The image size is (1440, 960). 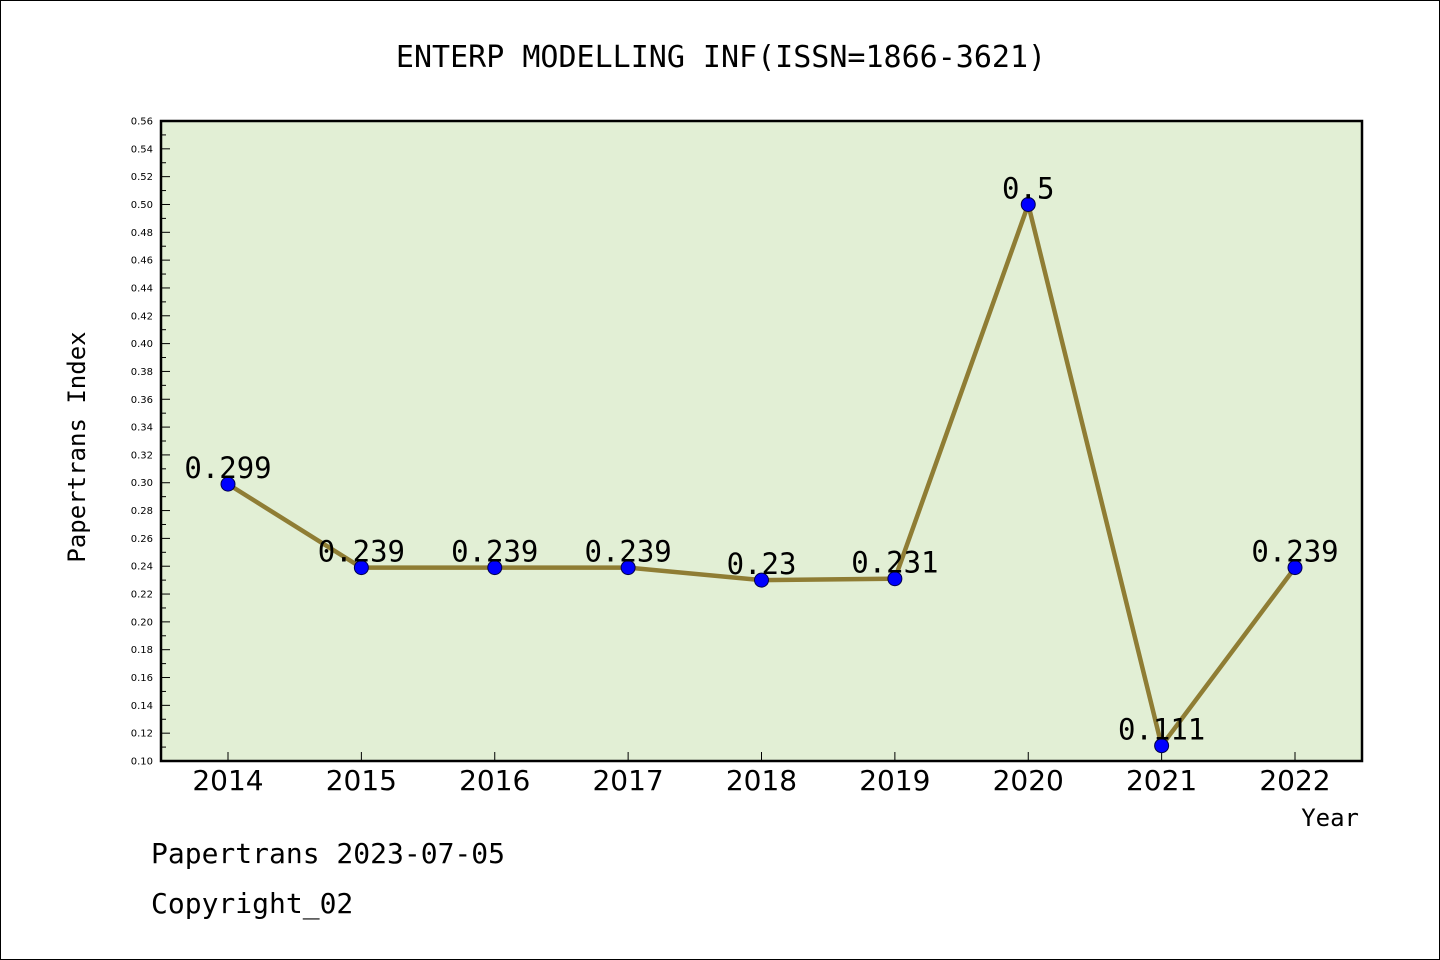 I want to click on x-tick-label: 2018, so click(x=761, y=780).